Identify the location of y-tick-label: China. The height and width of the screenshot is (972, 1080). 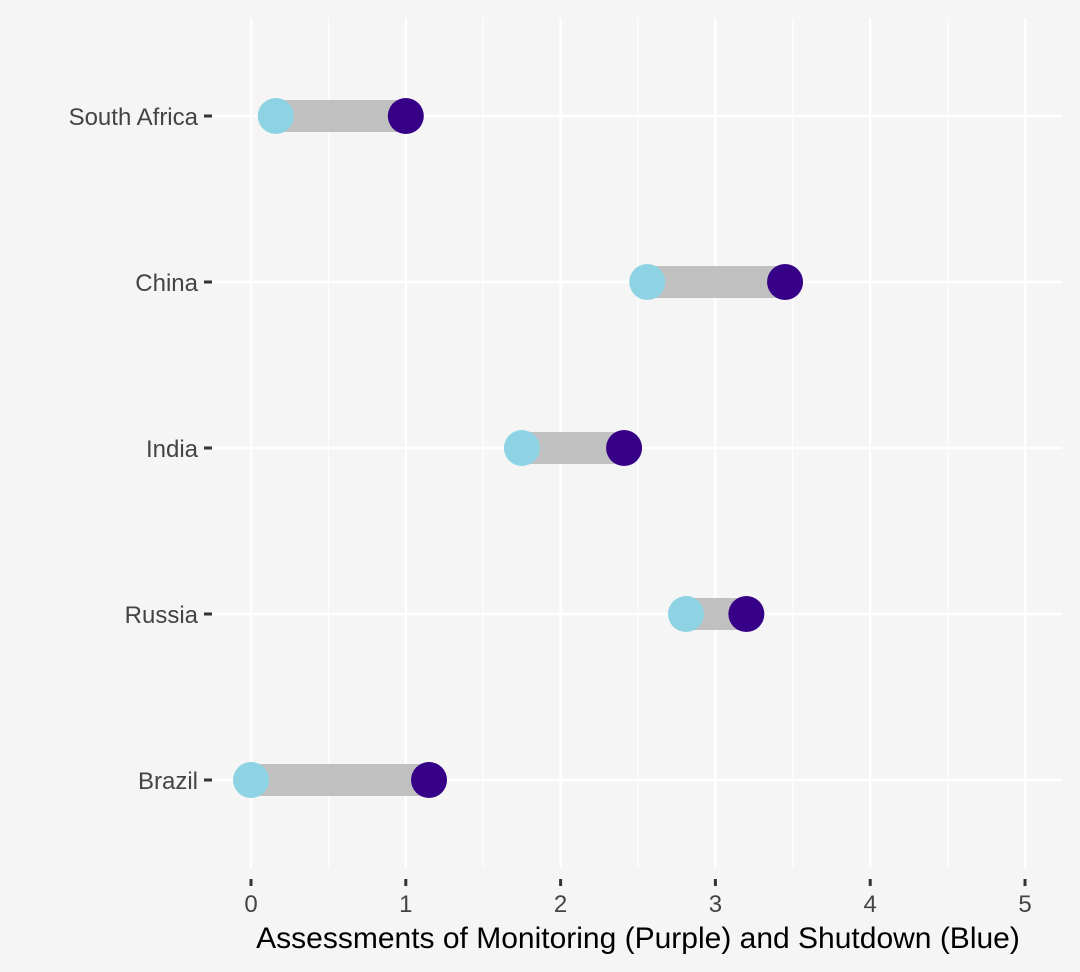
(166, 283).